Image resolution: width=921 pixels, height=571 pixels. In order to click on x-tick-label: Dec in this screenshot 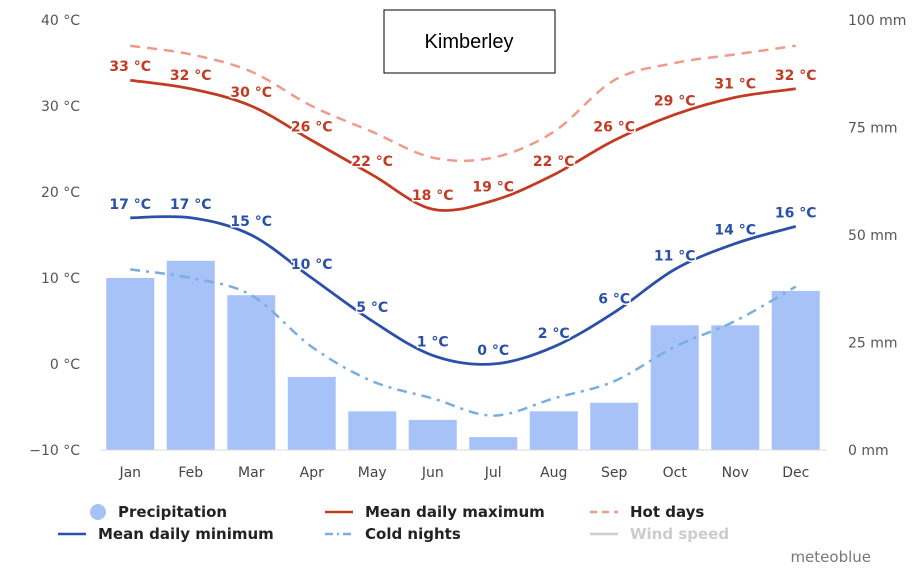, I will do `click(795, 473)`.